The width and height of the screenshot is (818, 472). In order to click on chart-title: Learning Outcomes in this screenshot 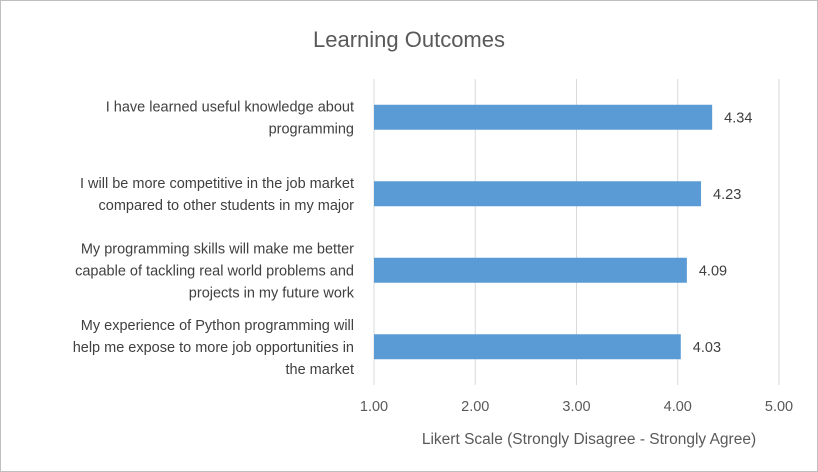, I will do `click(409, 39)`.